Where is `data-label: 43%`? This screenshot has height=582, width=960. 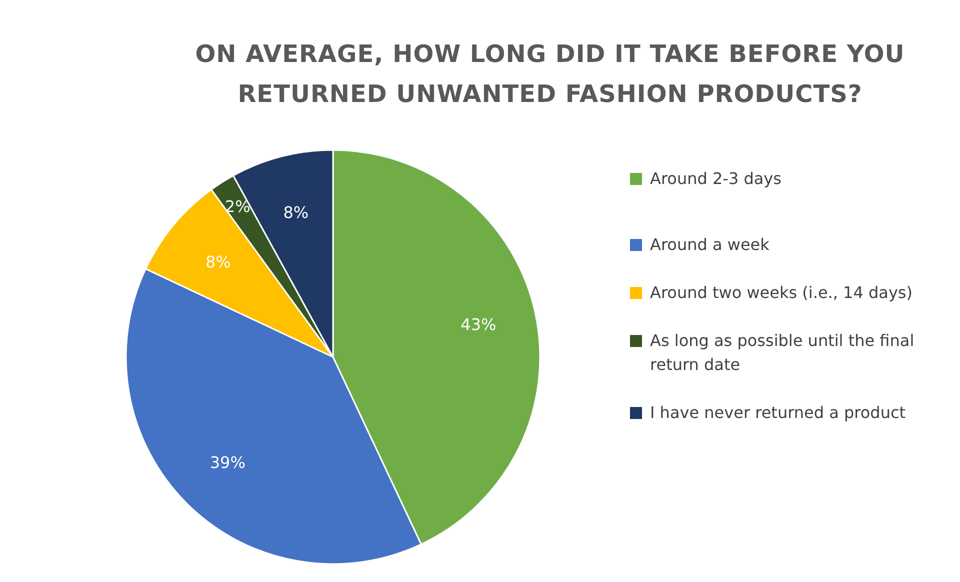
data-label: 43% is located at coordinates (478, 324).